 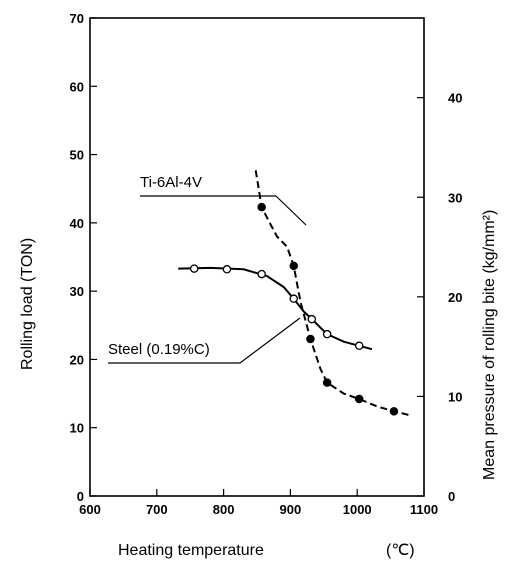 What do you see at coordinates (77, 86) in the screenshot?
I see `y-tick-label: 60` at bounding box center [77, 86].